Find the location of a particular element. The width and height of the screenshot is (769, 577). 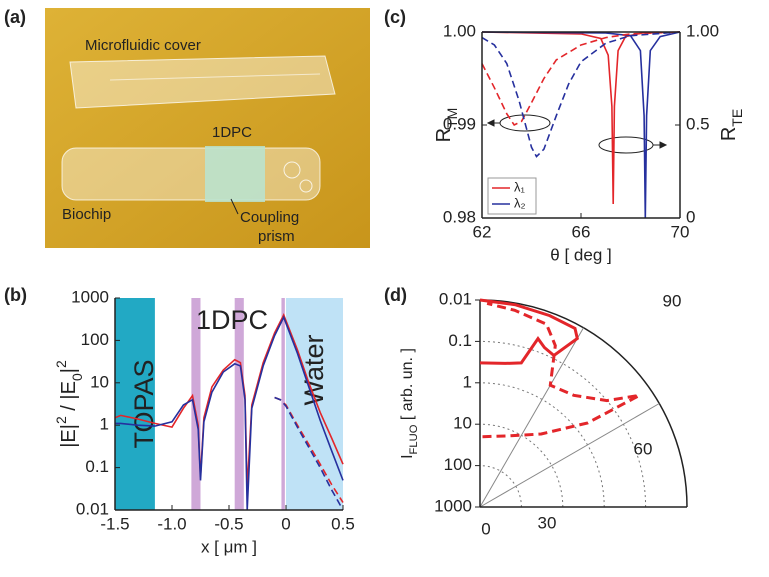

x-tick-label: 0.5 is located at coordinates (343, 523).